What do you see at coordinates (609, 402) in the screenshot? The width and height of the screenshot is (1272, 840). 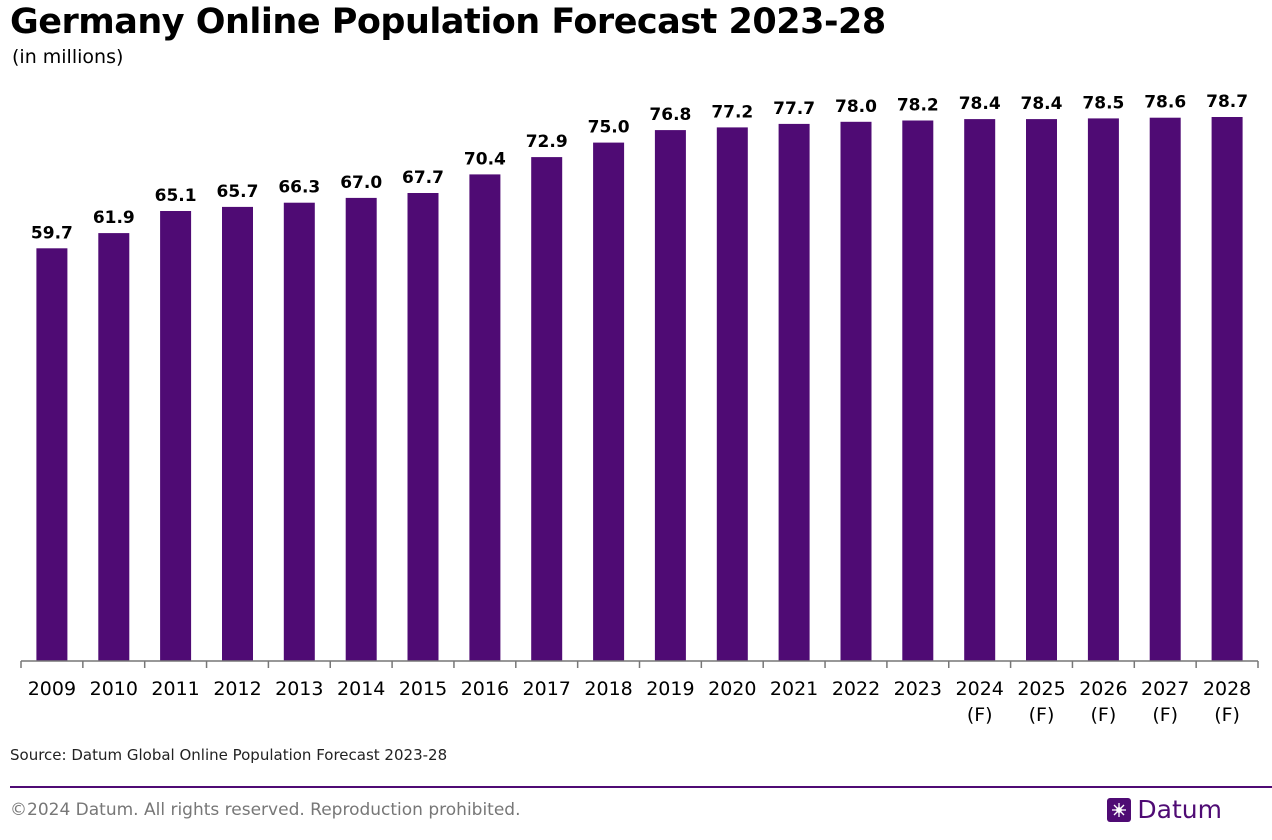 I see `bar-2018` at bounding box center [609, 402].